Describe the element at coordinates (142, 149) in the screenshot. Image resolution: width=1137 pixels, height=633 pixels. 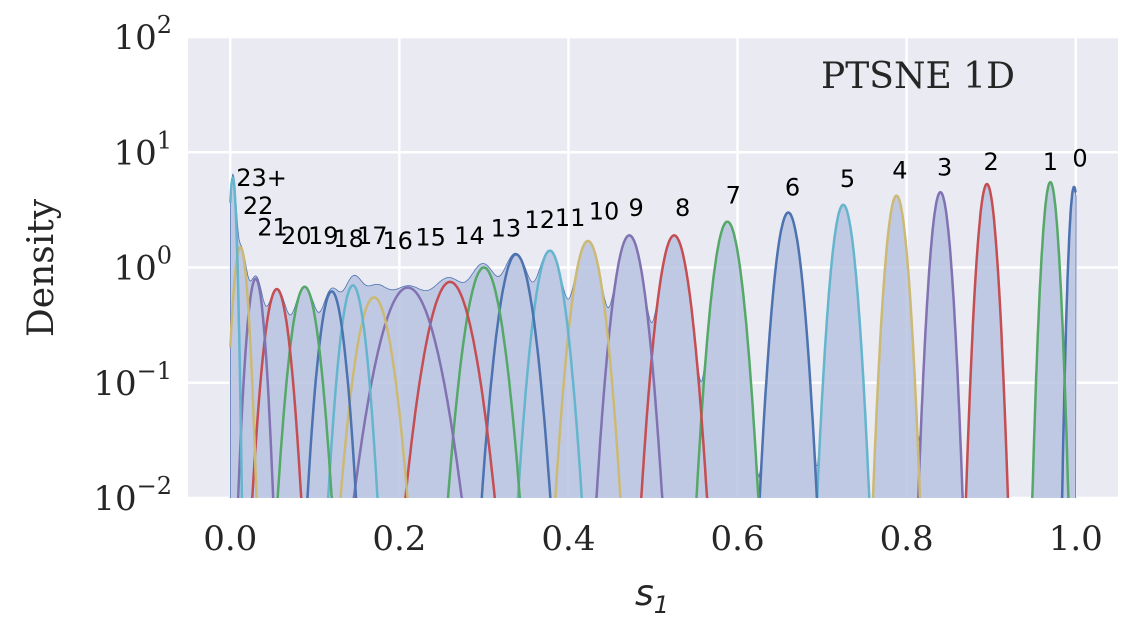
I see `y-tick-label-3: 10¹` at that location.